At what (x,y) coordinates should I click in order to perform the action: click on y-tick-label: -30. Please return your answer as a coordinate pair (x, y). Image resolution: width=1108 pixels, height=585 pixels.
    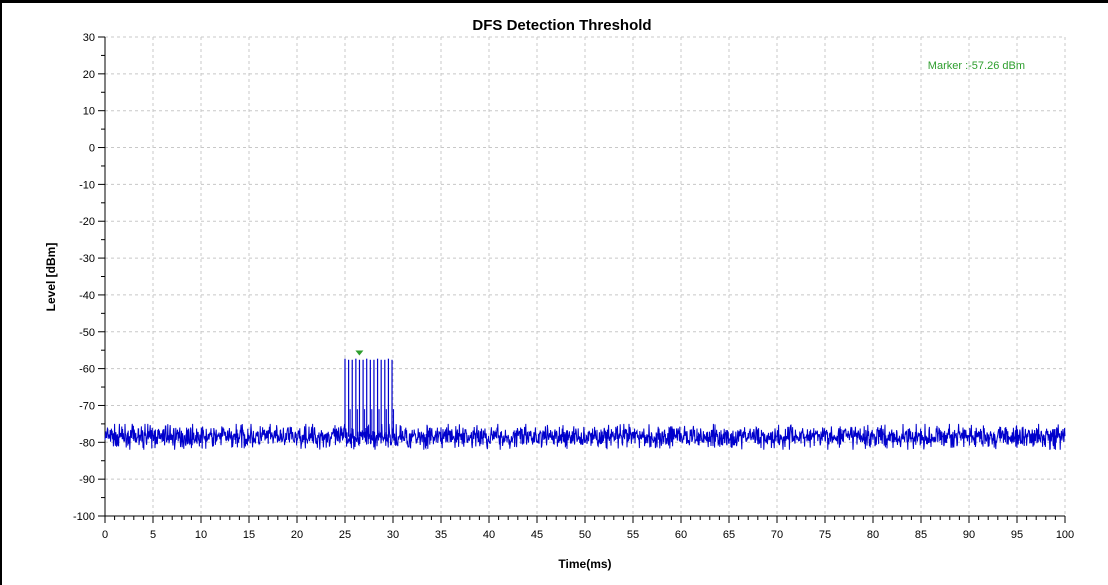
    Looking at the image, I should click on (87, 259).